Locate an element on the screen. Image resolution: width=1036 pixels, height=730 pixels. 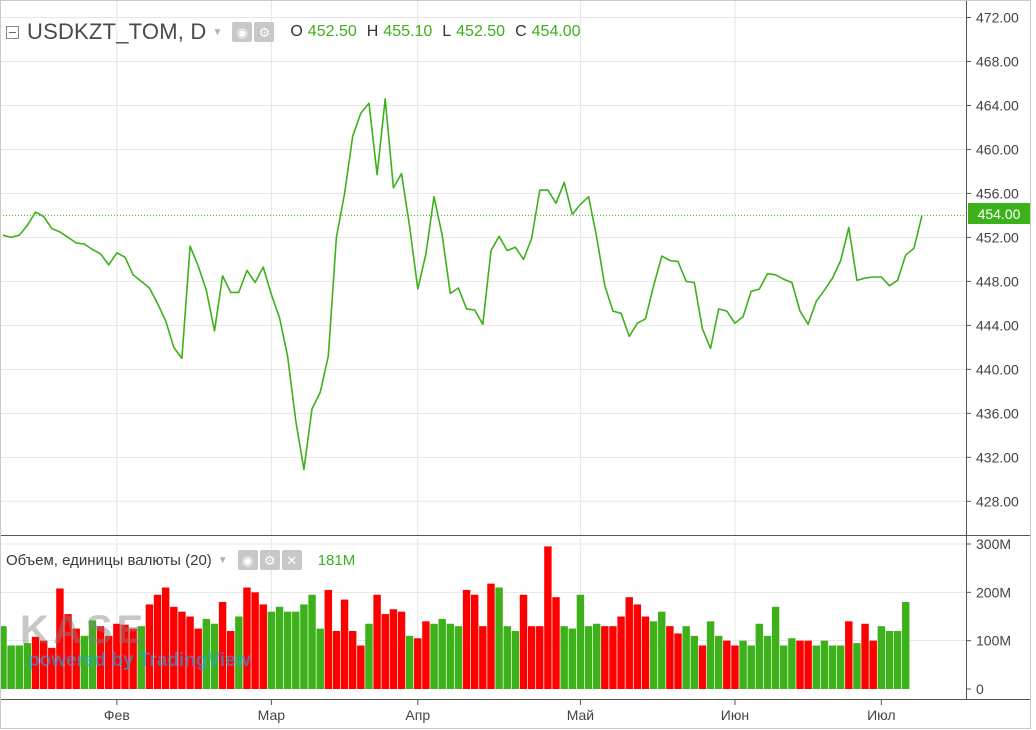
volume-axis: 0 100M 200M 300M is located at coordinates (988, 616).